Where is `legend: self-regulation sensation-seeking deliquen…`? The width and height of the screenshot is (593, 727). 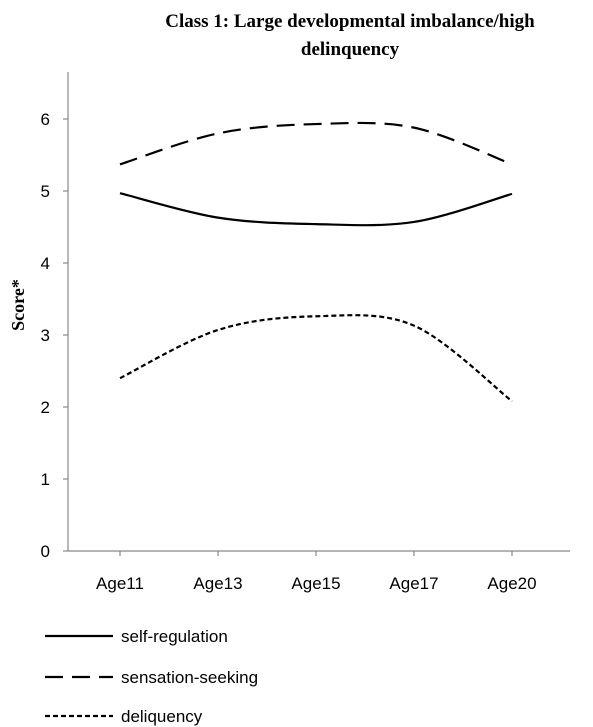 legend: self-regulation sensation-seeking deliquen… is located at coordinates (151, 676).